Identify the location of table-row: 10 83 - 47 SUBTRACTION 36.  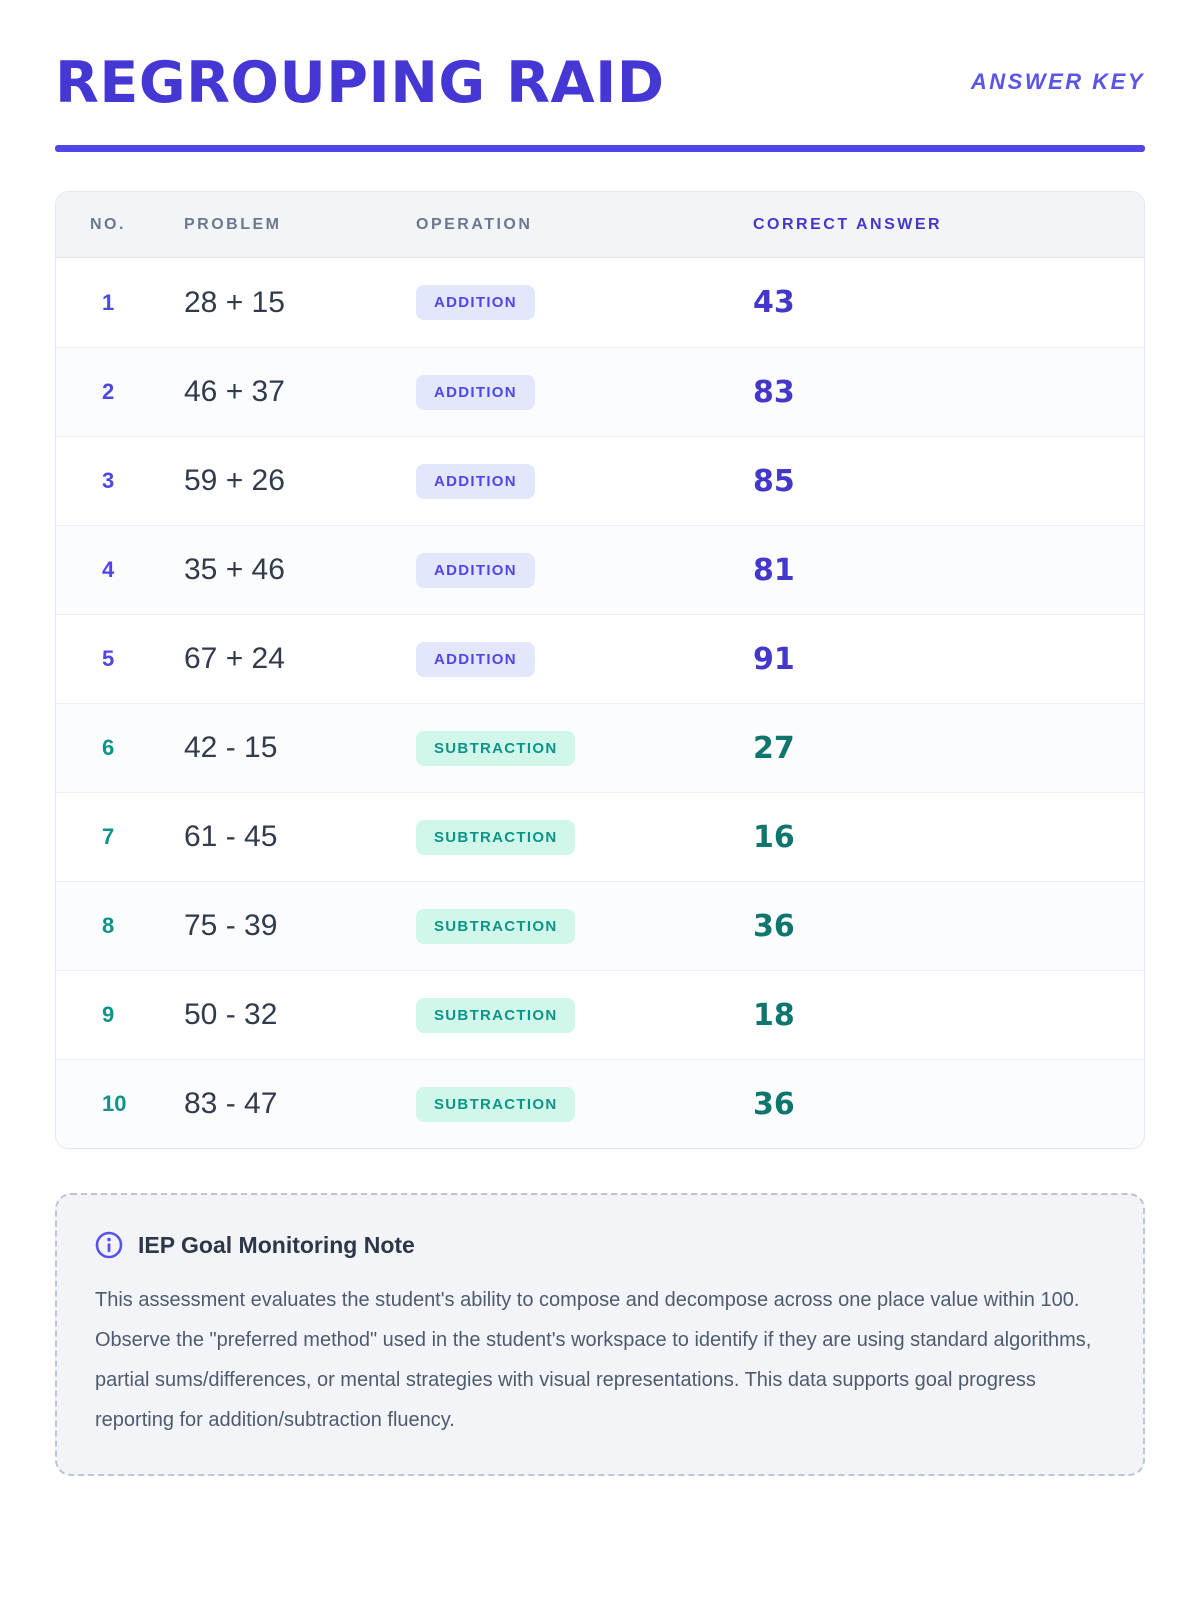
(600, 1103).